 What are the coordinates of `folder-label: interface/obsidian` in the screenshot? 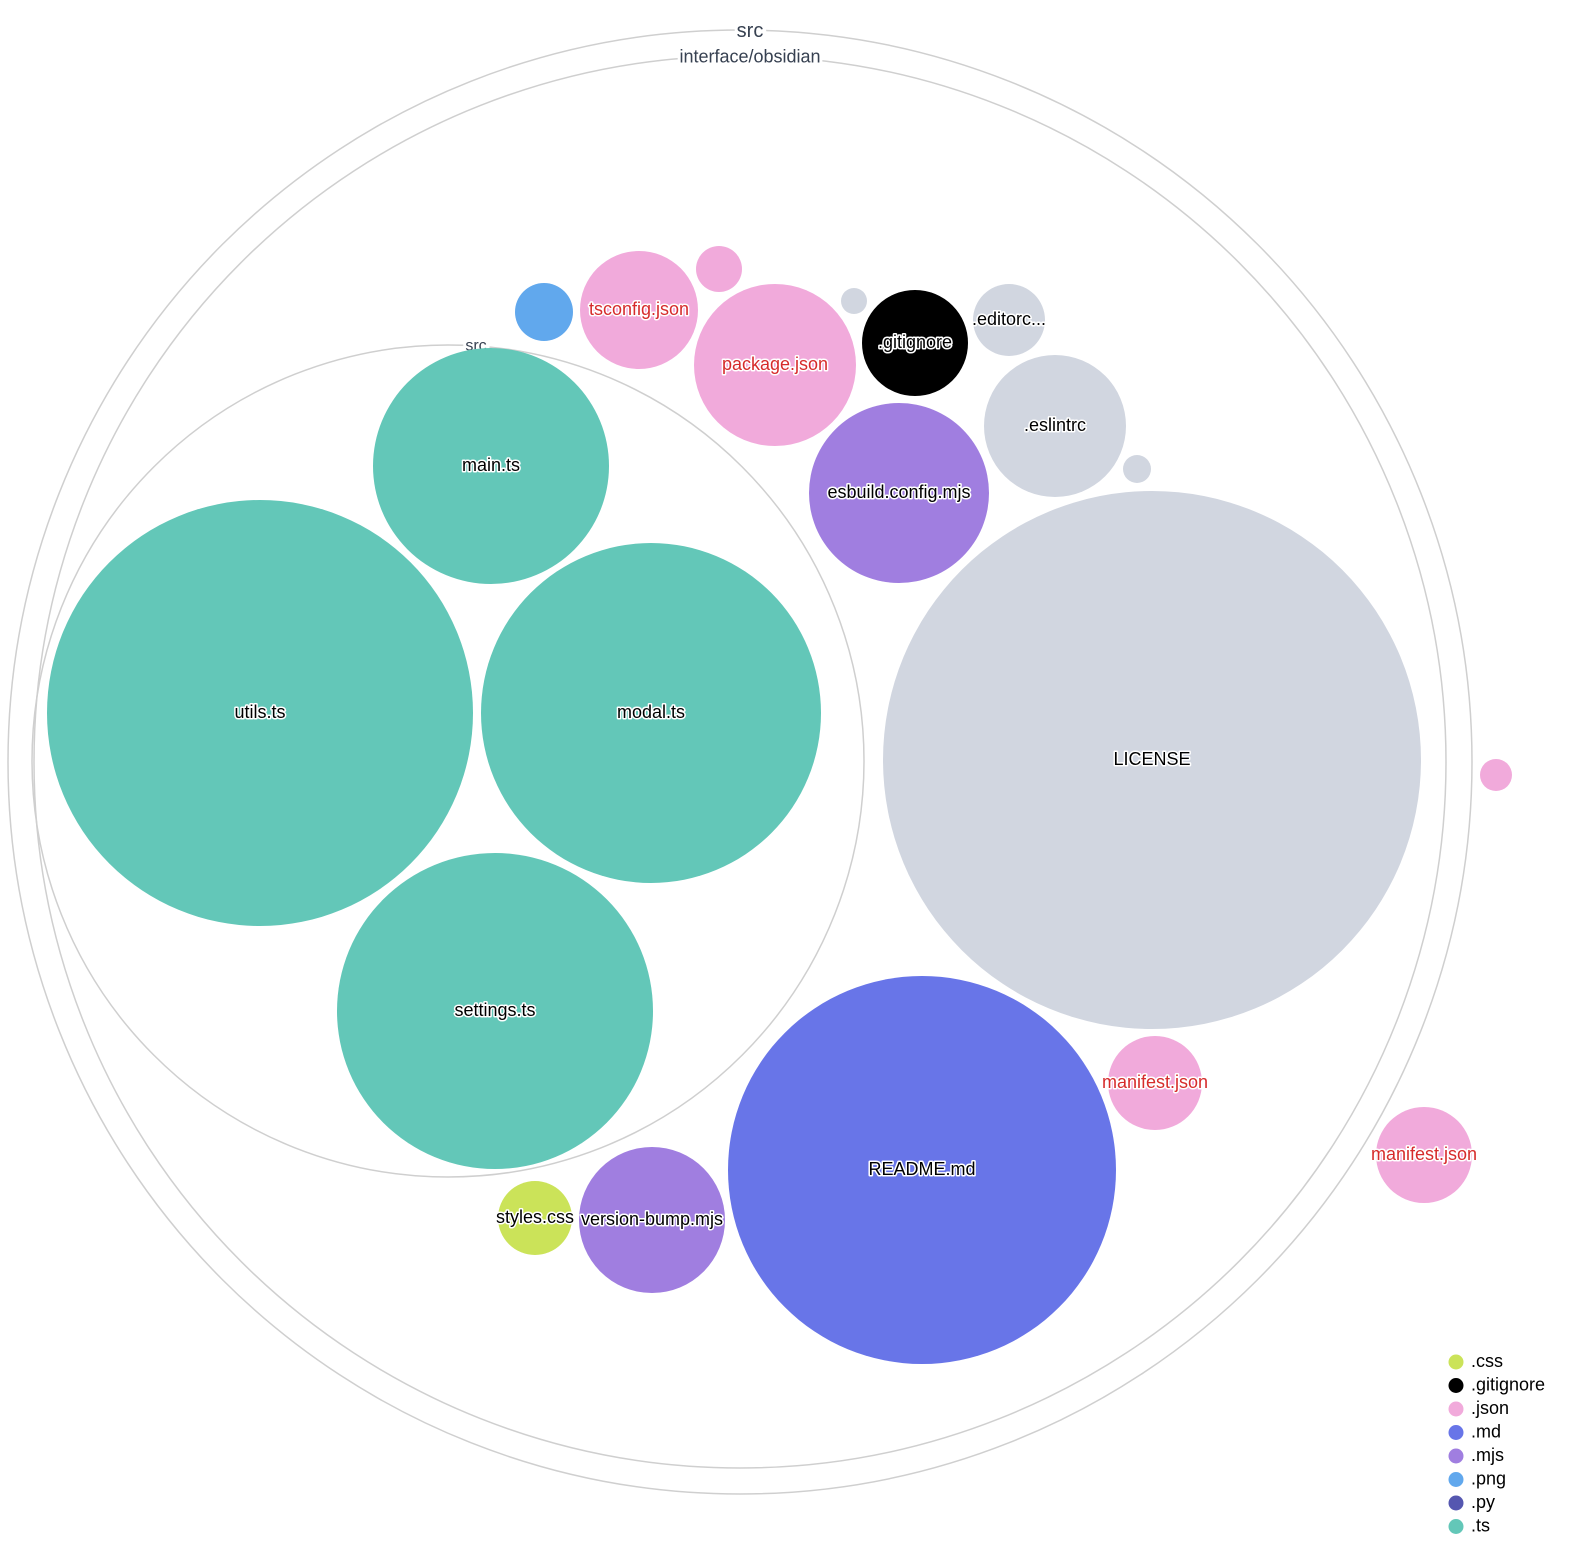 It's located at (749, 56).